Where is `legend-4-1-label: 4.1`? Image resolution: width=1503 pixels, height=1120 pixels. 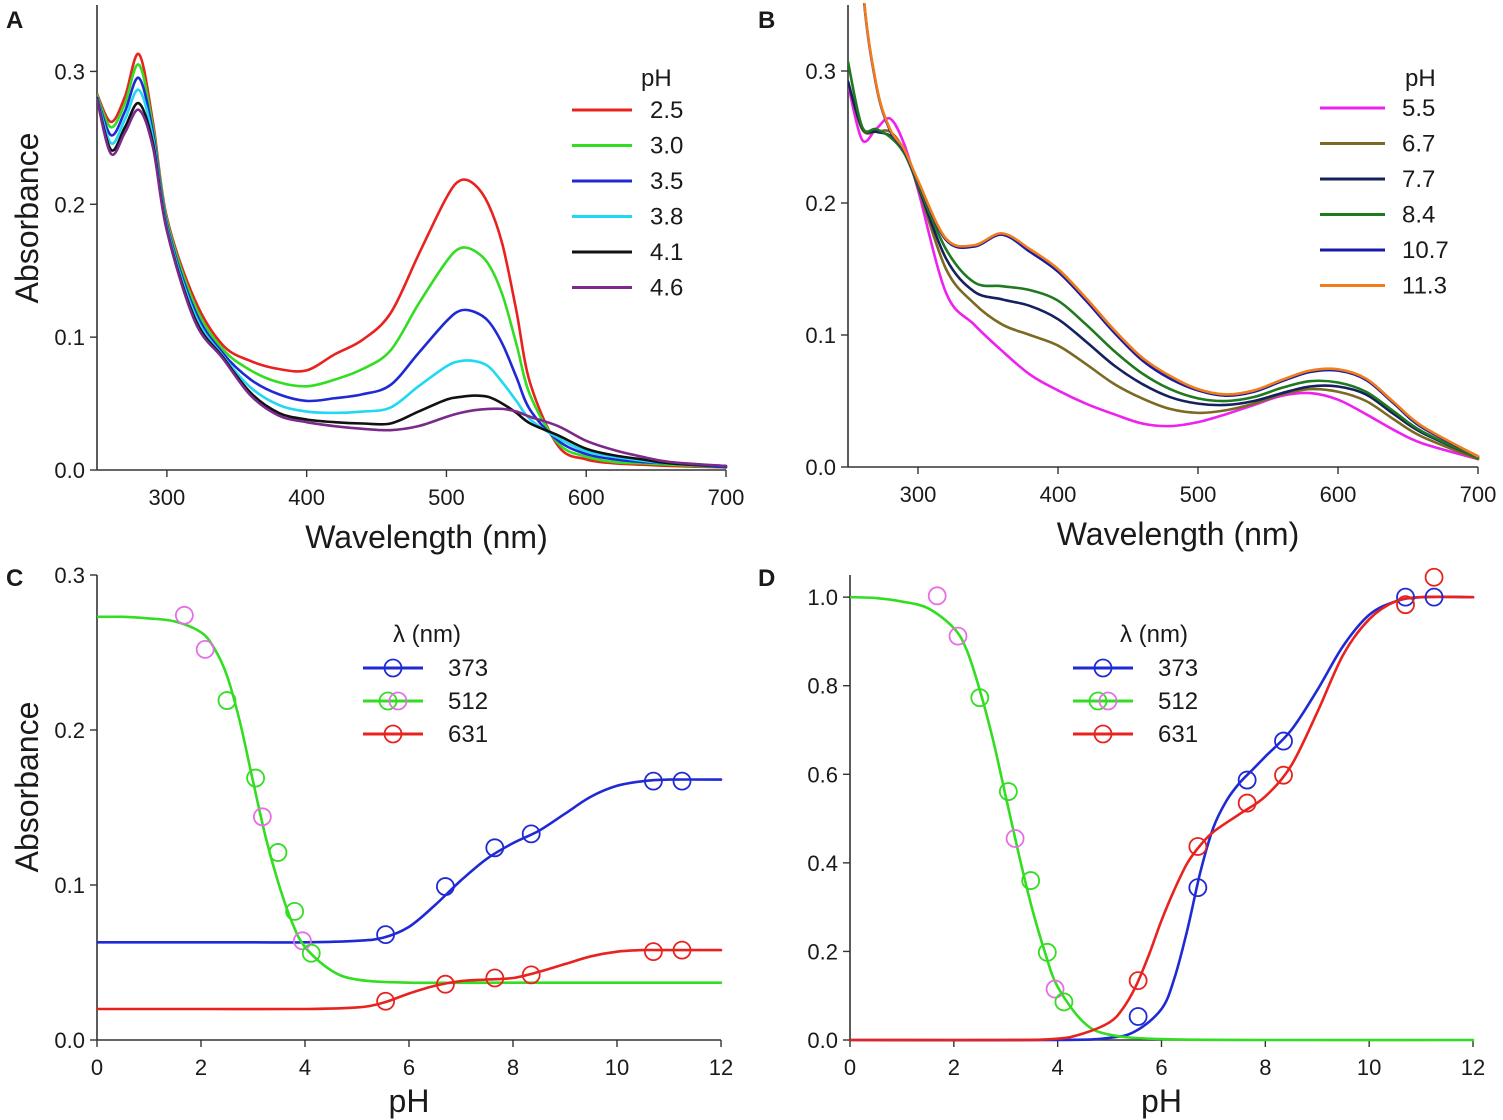
legend-4-1-label: 4.1 is located at coordinates (666, 252).